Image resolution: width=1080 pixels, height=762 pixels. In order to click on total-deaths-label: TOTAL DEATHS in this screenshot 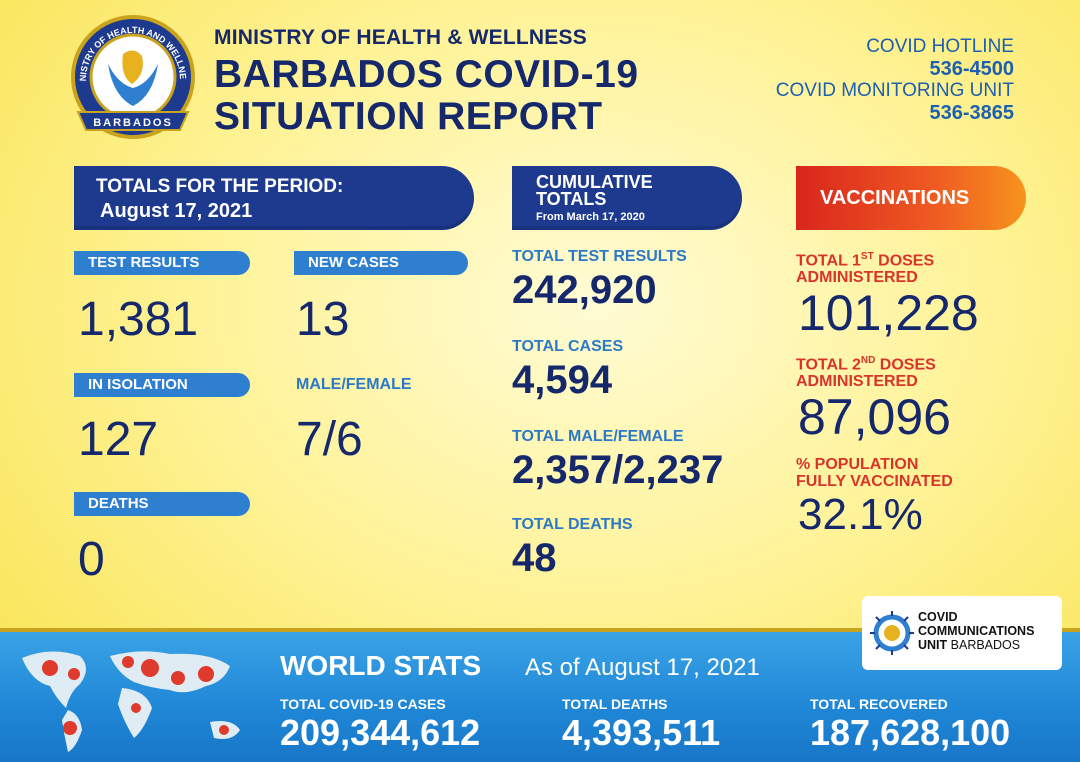, I will do `click(572, 524)`.